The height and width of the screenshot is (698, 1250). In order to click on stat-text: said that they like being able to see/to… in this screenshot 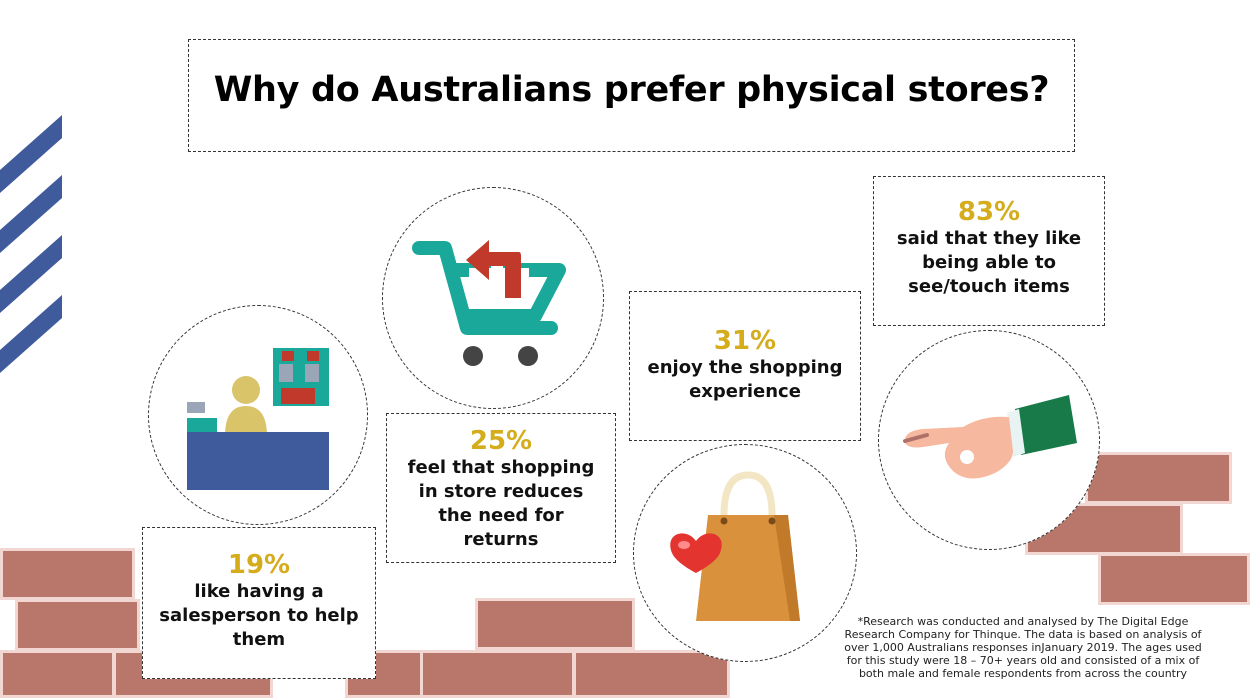, I will do `click(989, 262)`.